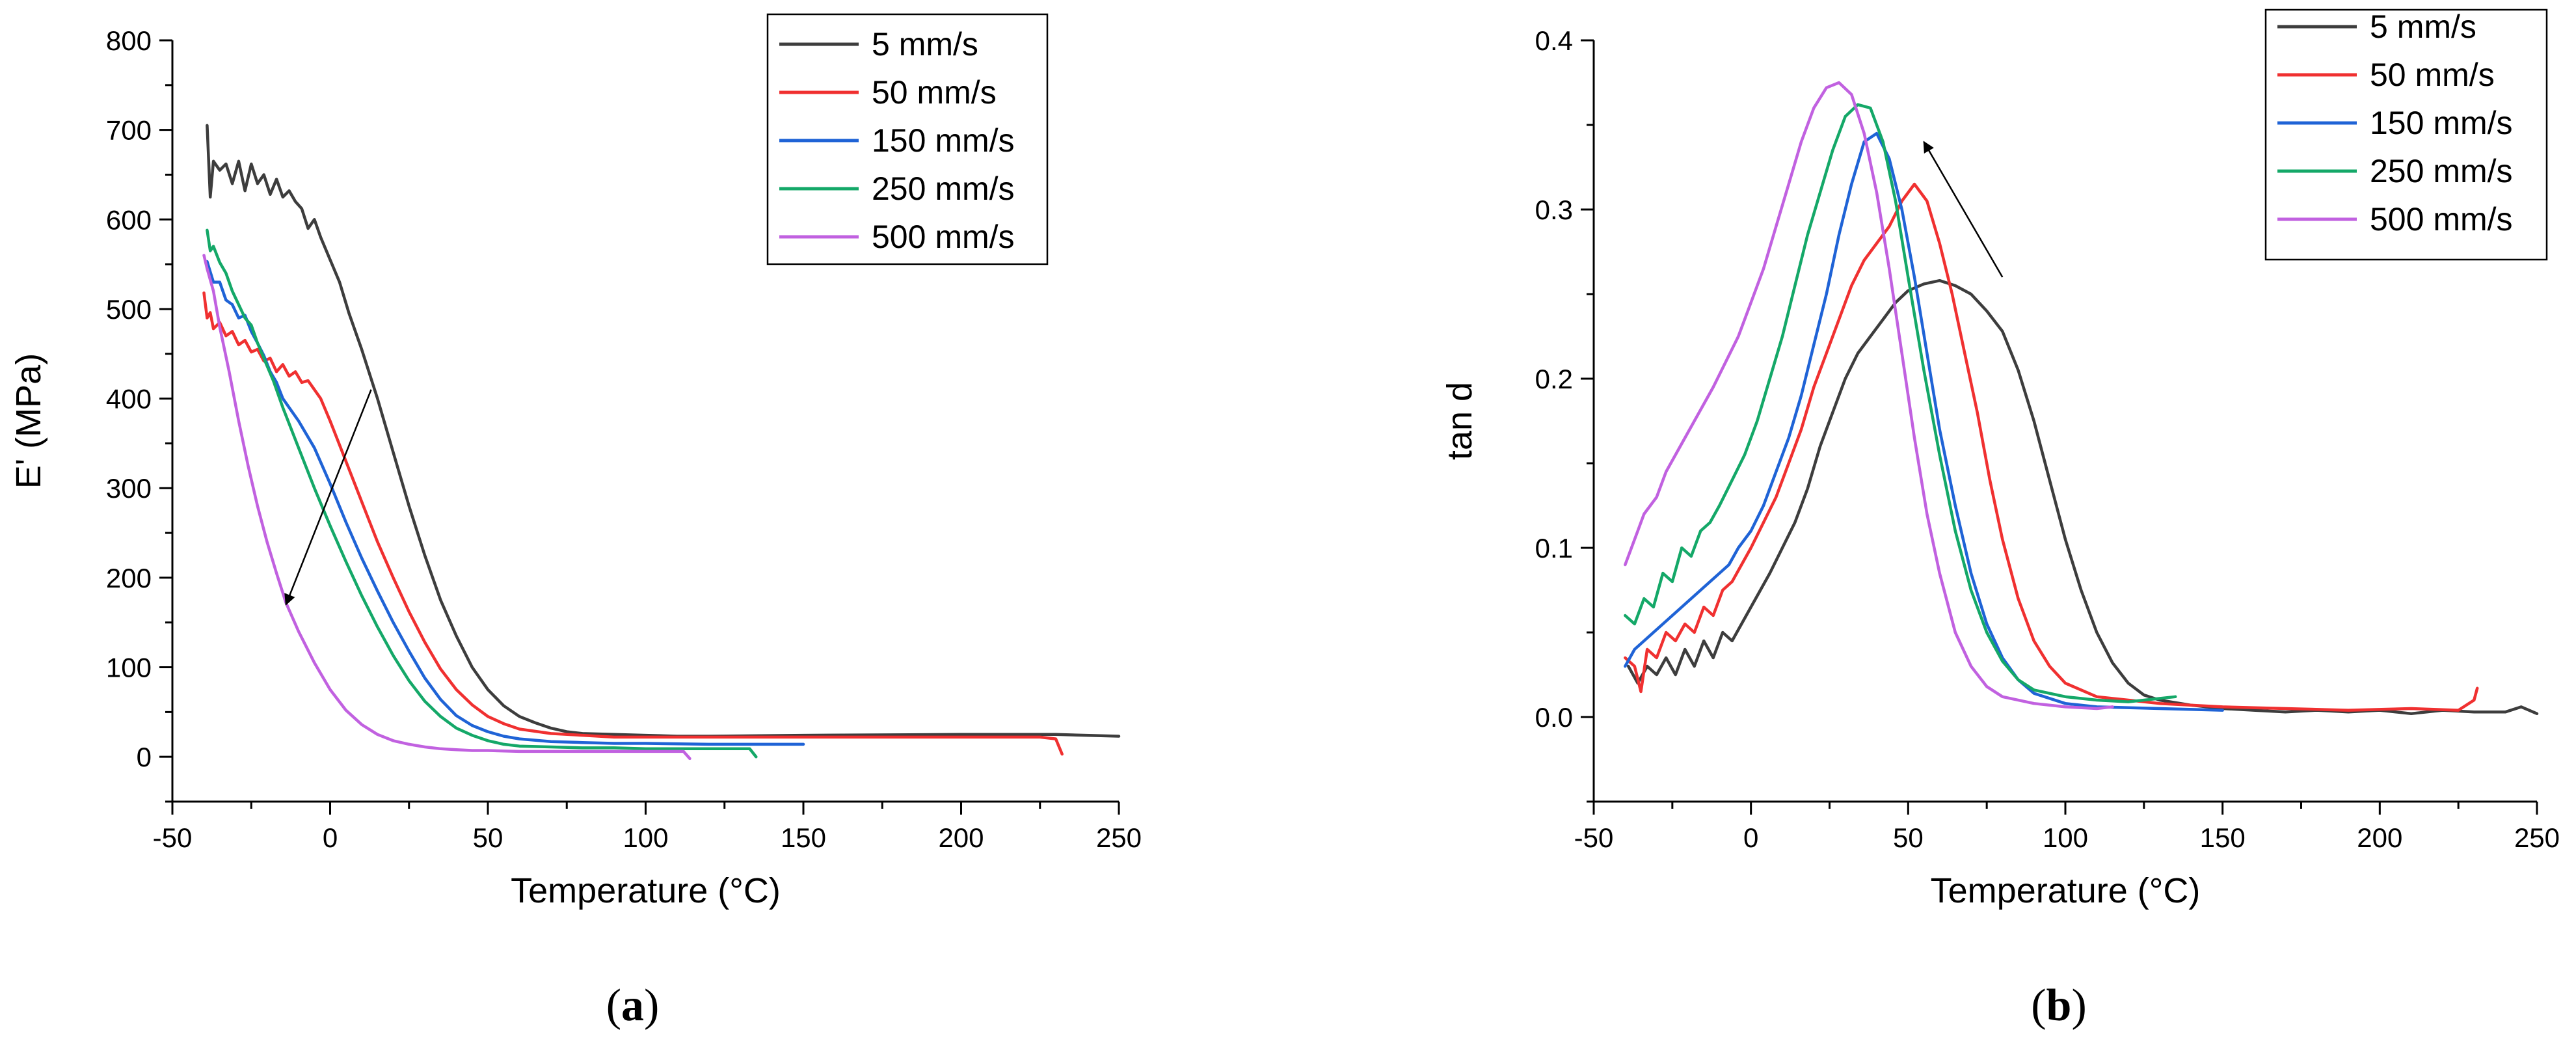 This screenshot has height=1056, width=2576. Describe the element at coordinates (1554, 210) in the screenshot. I see `y-tick-label: 0.3` at that location.